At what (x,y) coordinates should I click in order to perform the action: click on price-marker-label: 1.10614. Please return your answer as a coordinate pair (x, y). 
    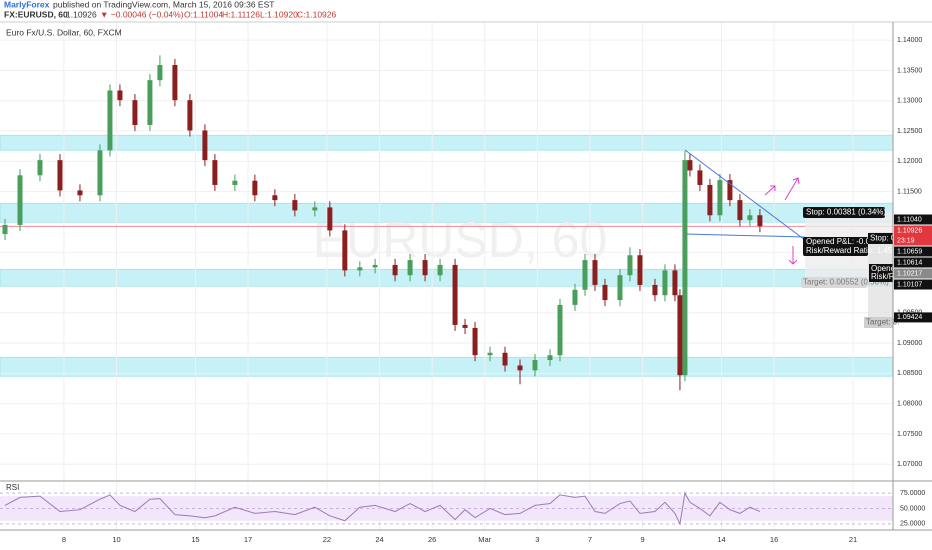
    Looking at the image, I should click on (909, 262).